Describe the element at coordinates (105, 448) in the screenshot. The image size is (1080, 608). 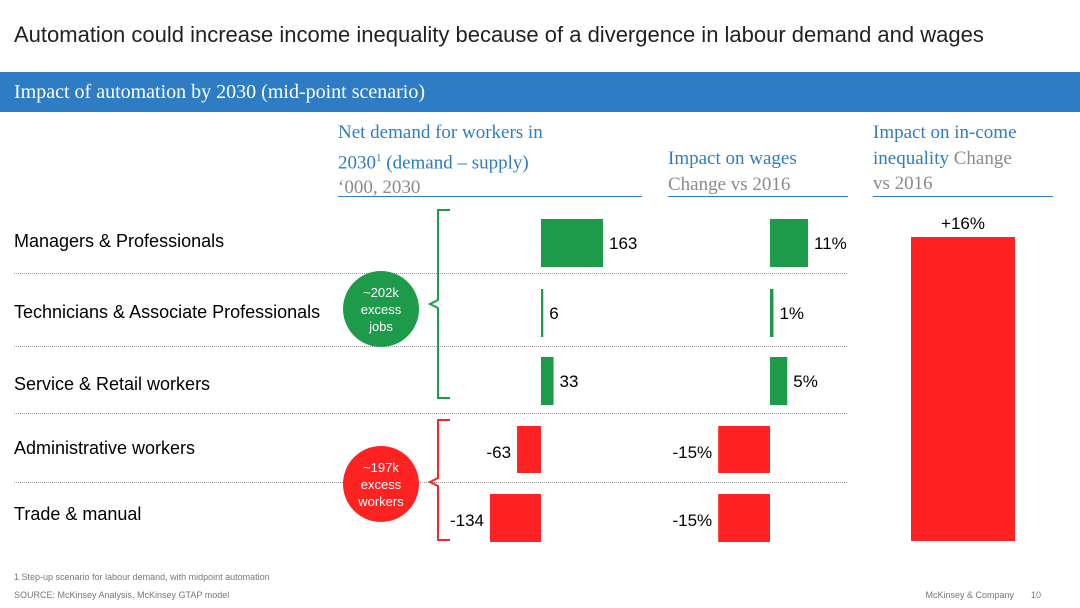
I see `row-label-administrative: Administrative workers` at that location.